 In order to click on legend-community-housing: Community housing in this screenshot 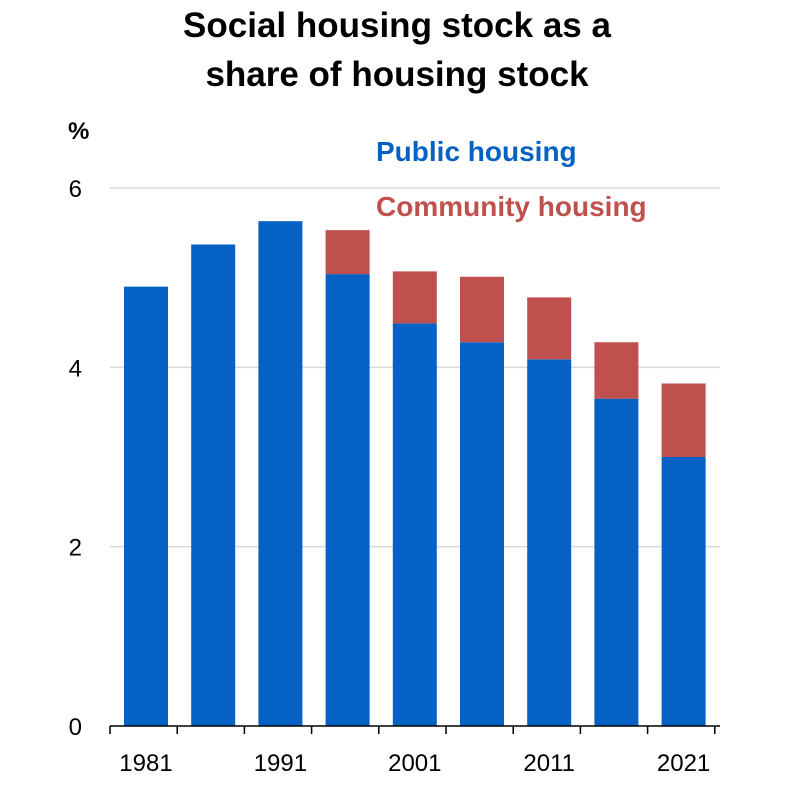, I will do `click(511, 206)`.